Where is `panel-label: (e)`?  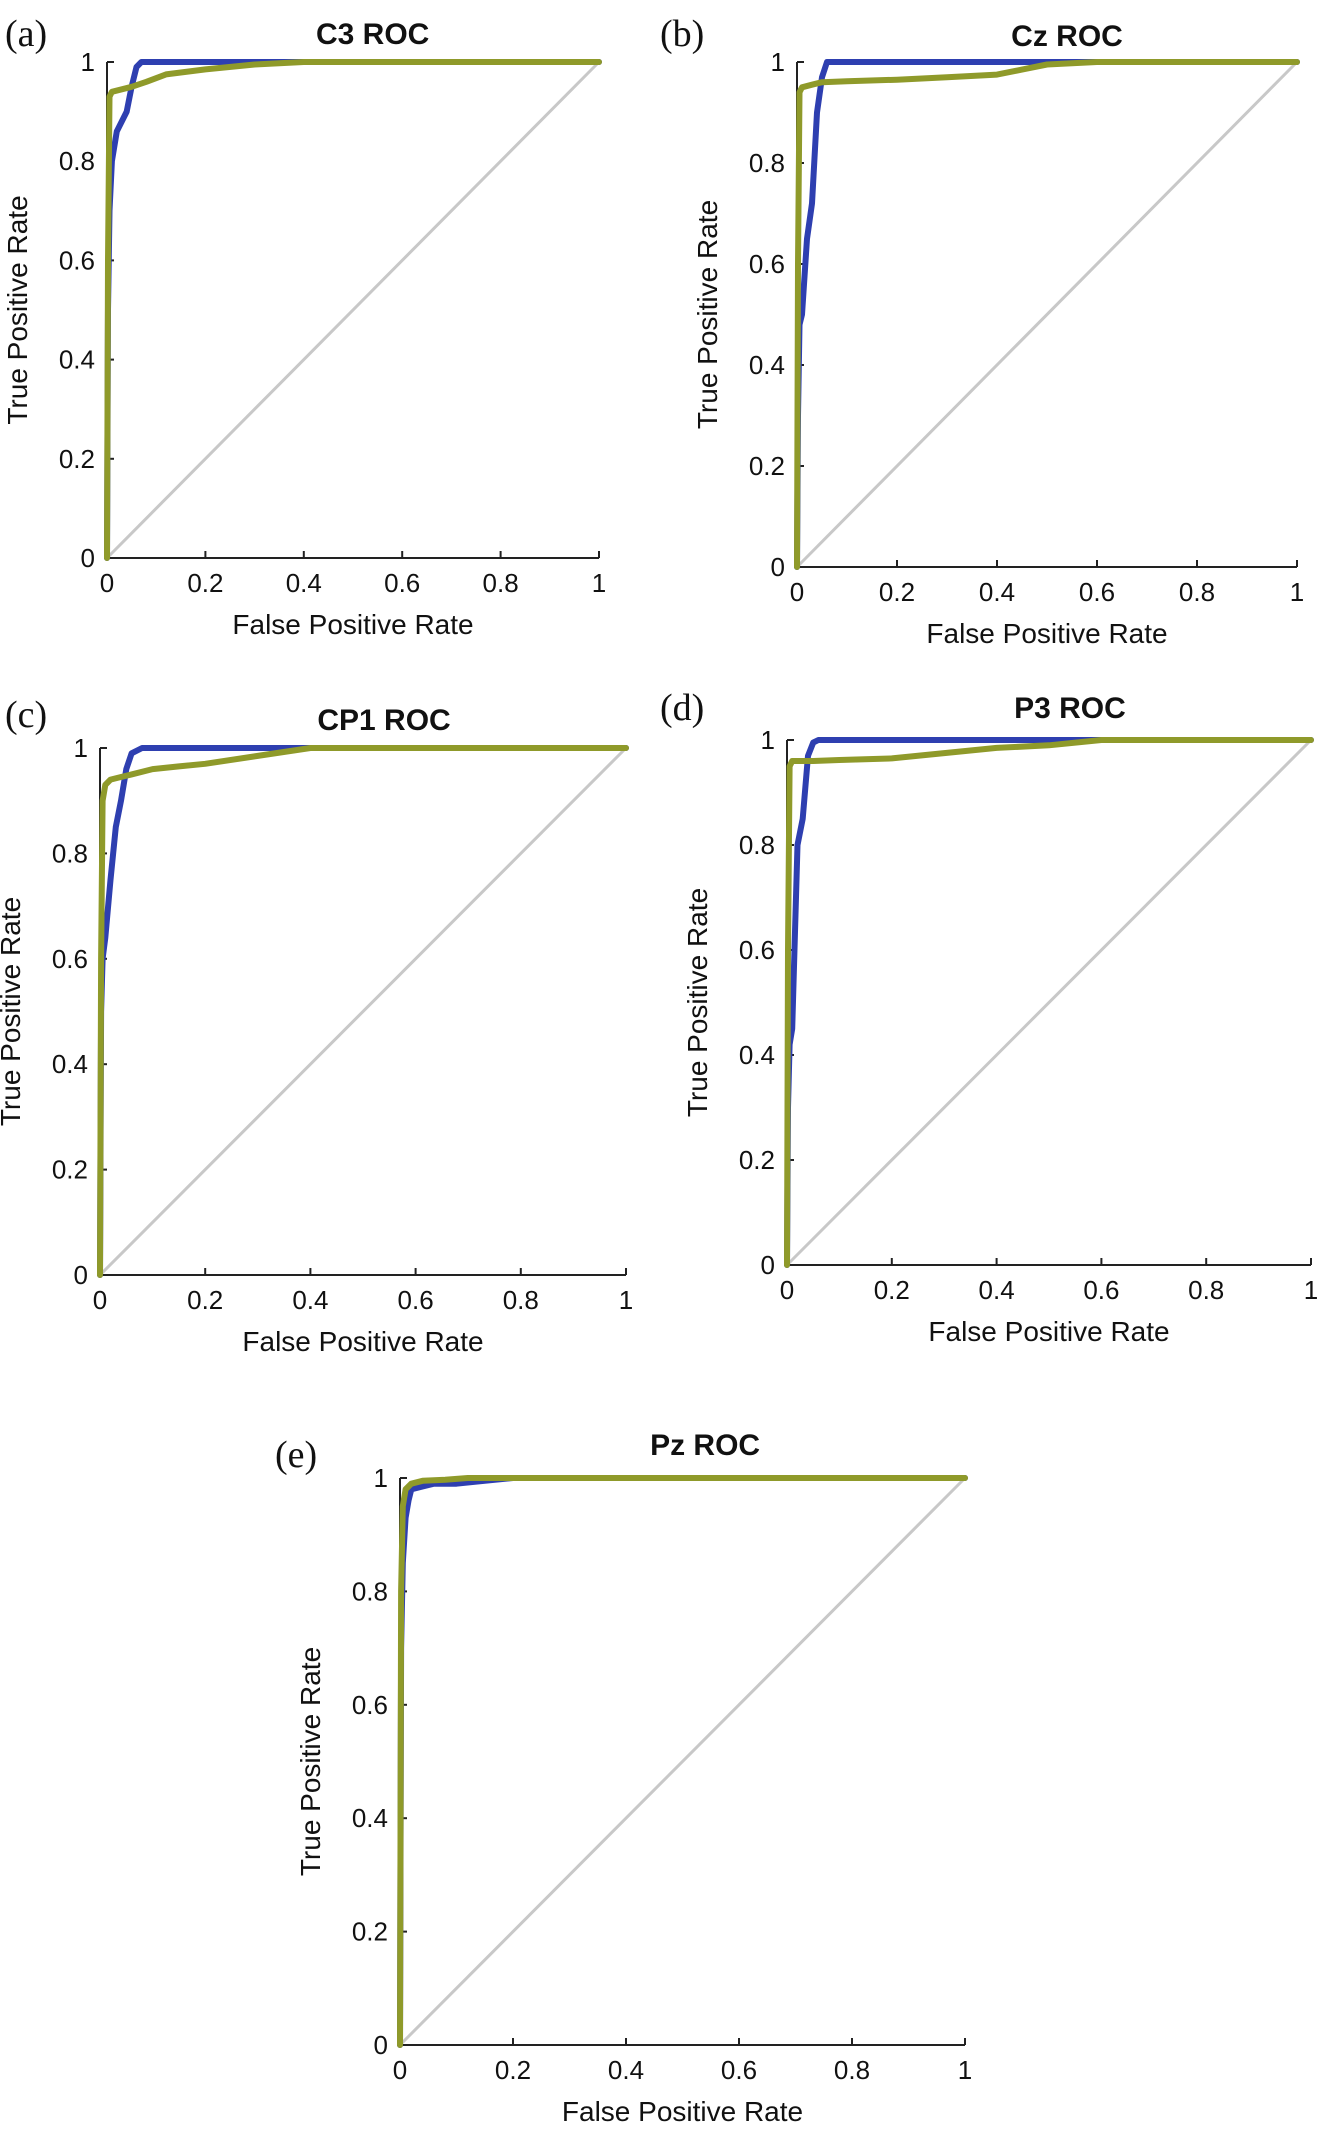
panel-label: (e) is located at coordinates (296, 1455).